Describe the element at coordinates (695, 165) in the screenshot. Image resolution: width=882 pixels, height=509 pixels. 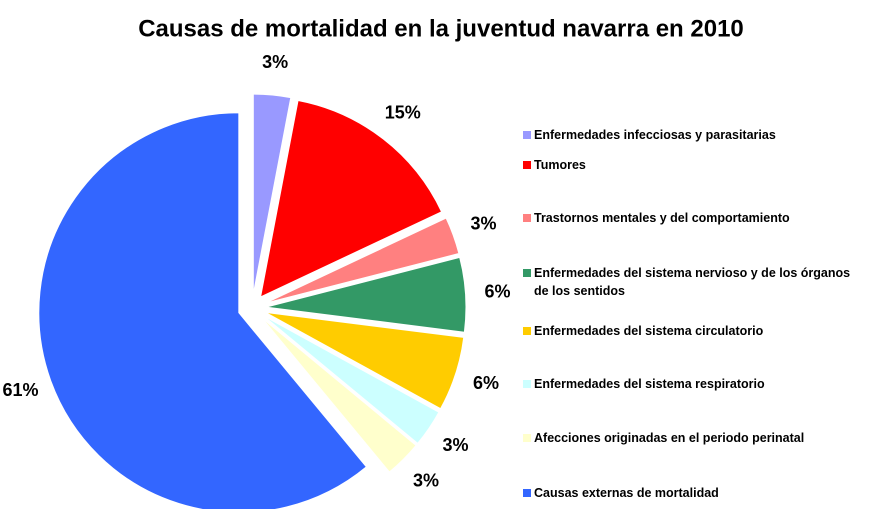
I see `legend-item: Tumores` at that location.